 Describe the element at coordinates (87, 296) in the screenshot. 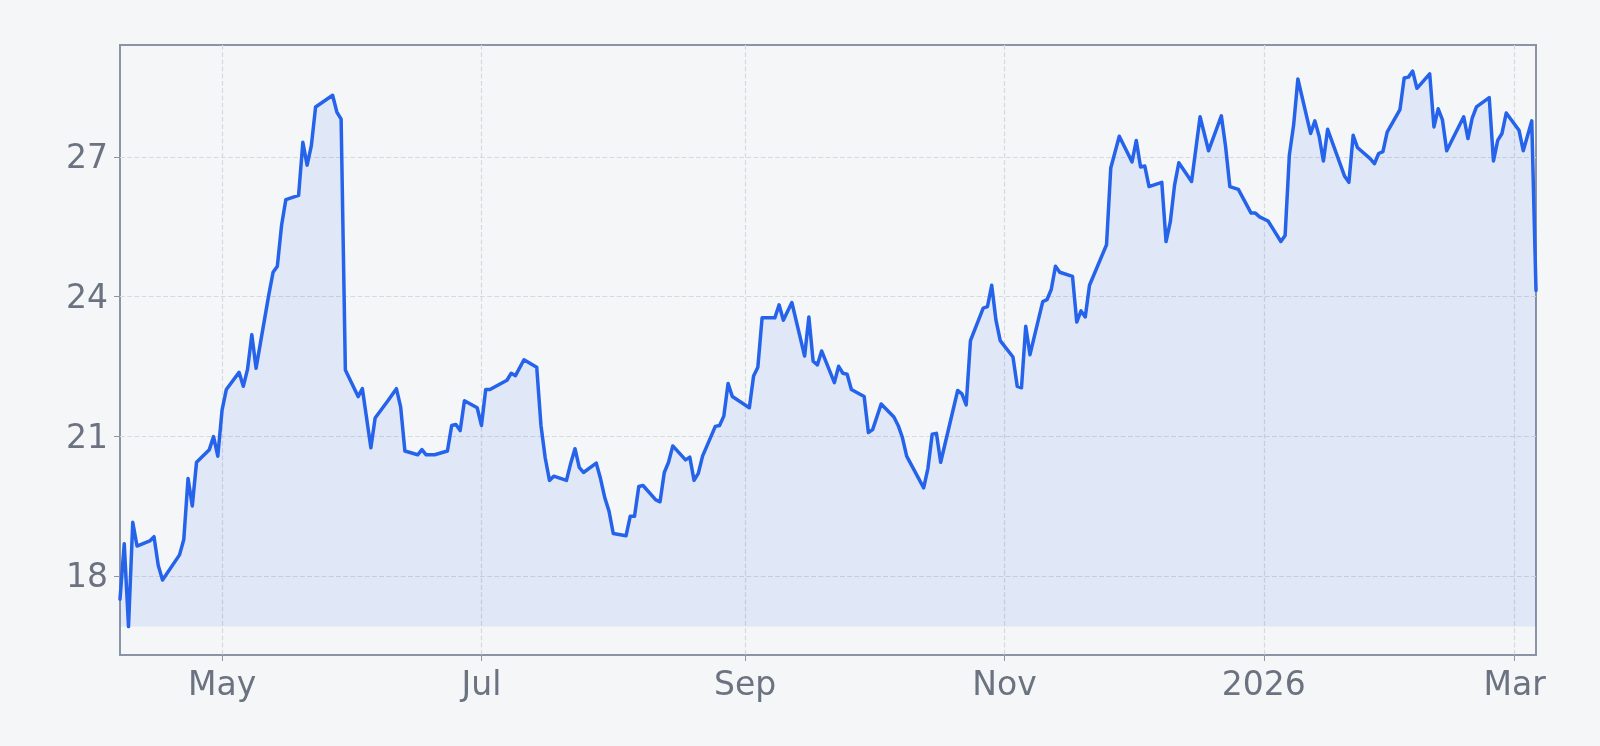

I see `y-tick-label: 24` at that location.